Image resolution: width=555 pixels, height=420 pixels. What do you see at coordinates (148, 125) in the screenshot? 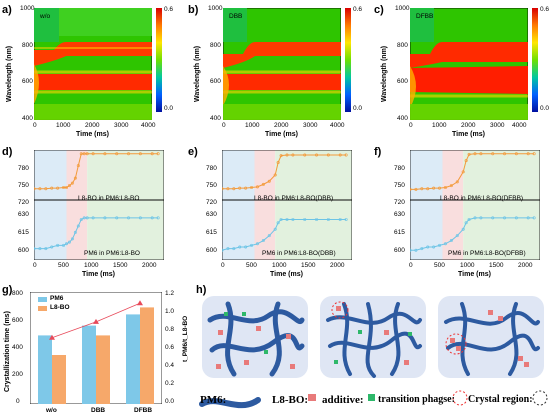
I see `xtick-a-4000: 4000` at bounding box center [148, 125].